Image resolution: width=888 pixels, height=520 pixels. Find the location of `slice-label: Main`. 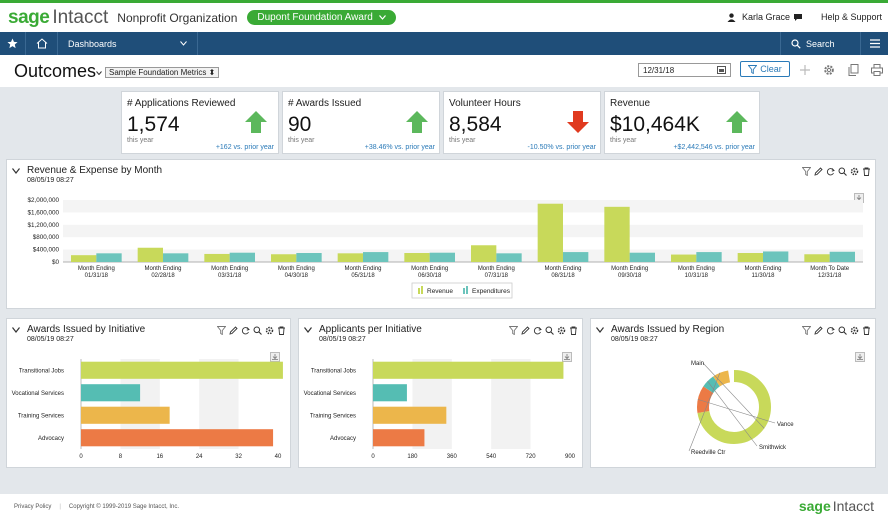

slice-label: Main is located at coordinates (697, 364).